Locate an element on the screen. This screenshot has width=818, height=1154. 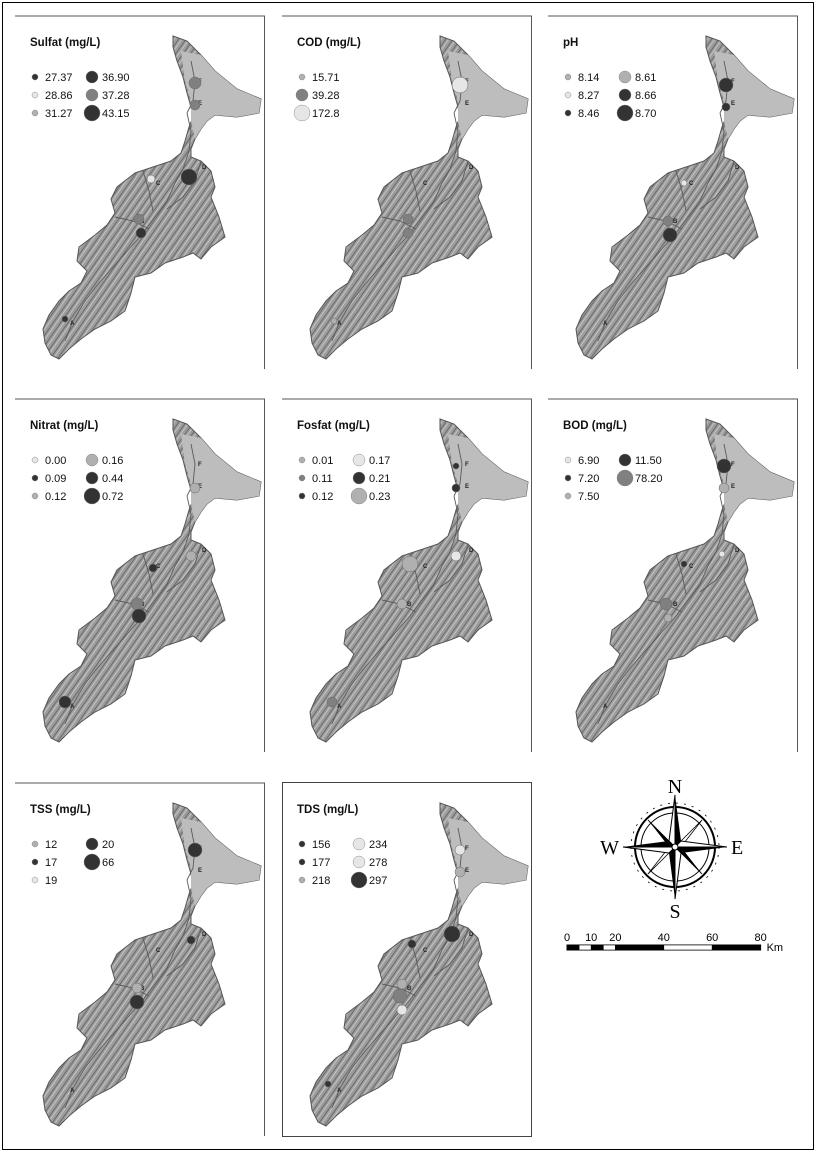
legend-value: 218 is located at coordinates (321, 881).